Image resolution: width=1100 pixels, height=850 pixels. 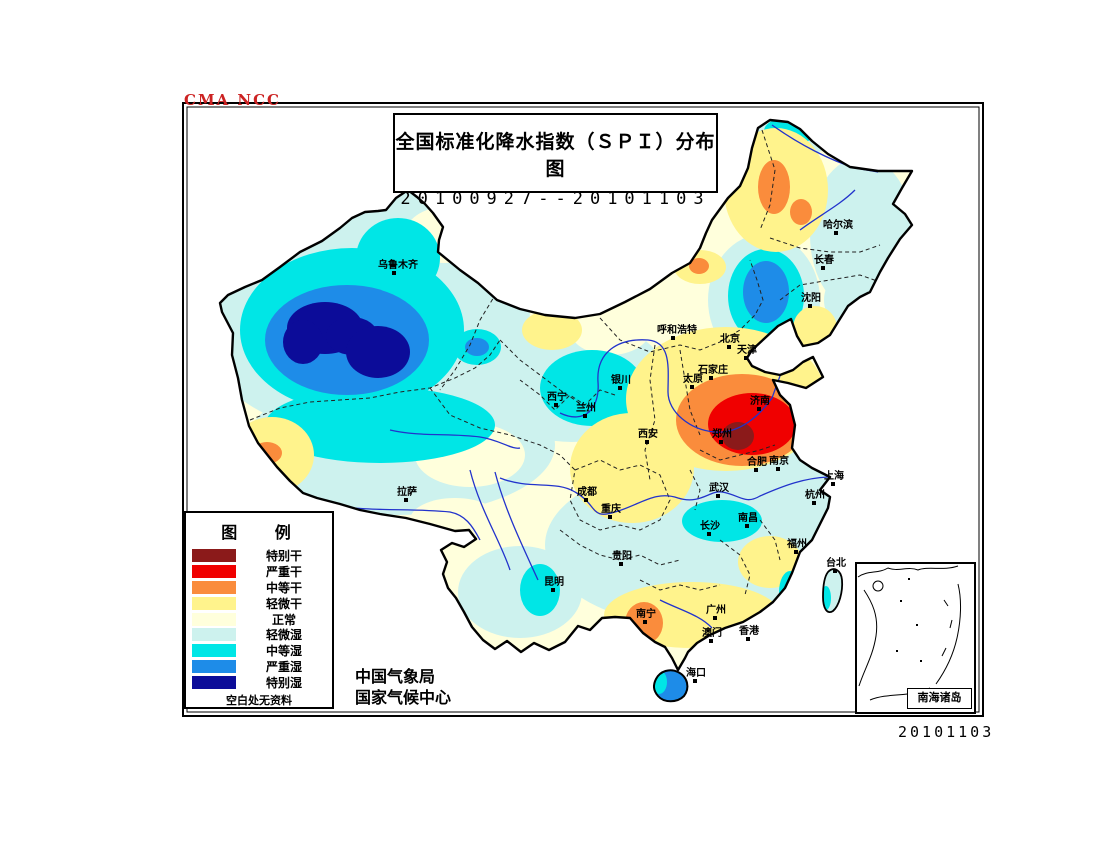 What do you see at coordinates (557, 400) in the screenshot?
I see `city-label-西宁: 西宁` at bounding box center [557, 400].